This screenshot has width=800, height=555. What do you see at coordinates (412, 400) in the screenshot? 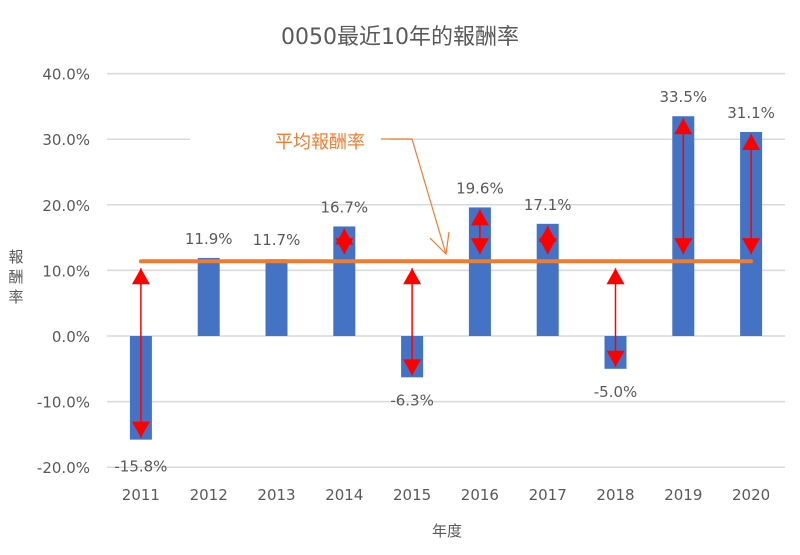
I see `data-label: -6.3%` at bounding box center [412, 400].